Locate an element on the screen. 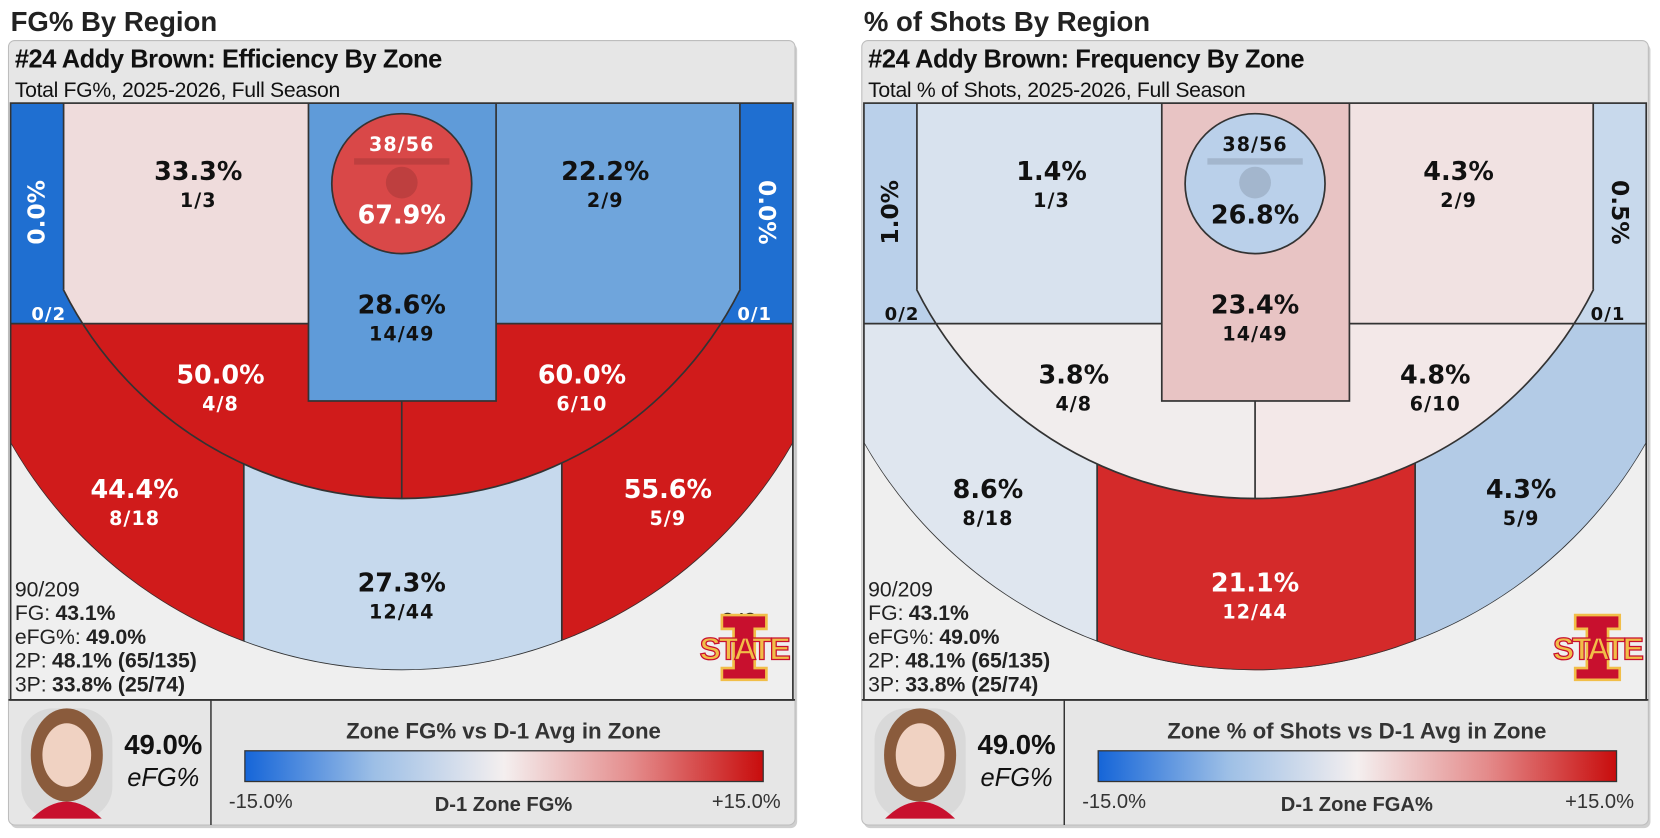  logo-i is located at coordinates (744, 647).